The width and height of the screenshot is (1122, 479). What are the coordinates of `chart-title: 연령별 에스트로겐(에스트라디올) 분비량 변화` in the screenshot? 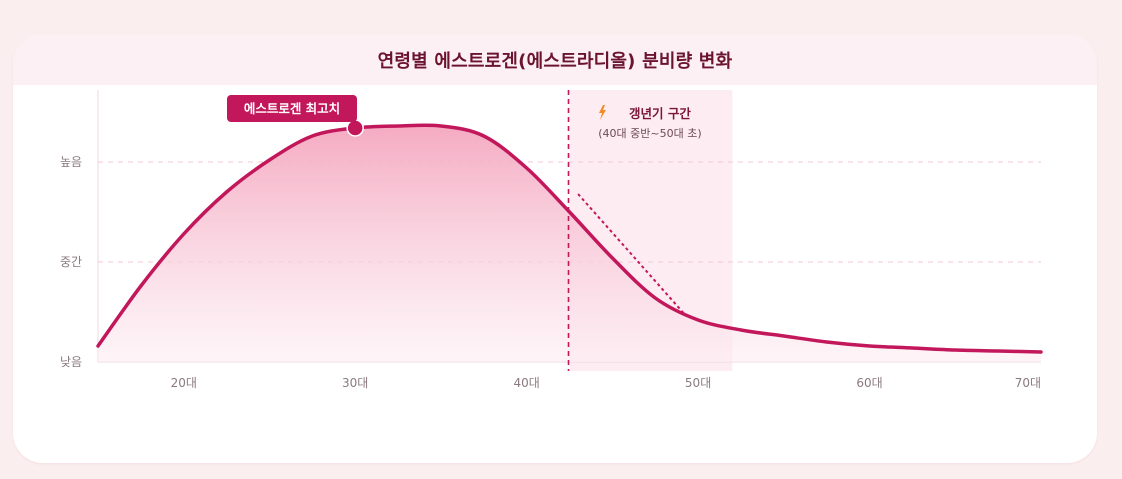 It's located at (555, 61).